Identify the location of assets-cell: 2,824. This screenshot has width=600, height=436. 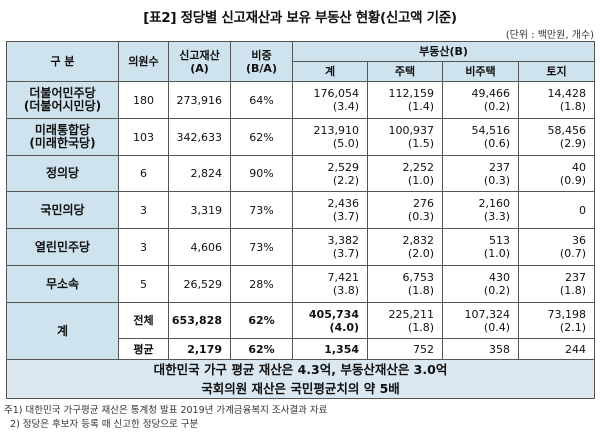
(199, 173).